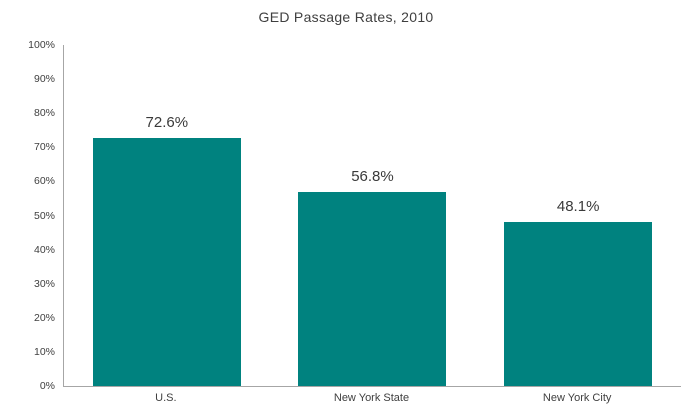  Describe the element at coordinates (167, 123) in the screenshot. I see `bar-value-label: 72.6%` at that location.